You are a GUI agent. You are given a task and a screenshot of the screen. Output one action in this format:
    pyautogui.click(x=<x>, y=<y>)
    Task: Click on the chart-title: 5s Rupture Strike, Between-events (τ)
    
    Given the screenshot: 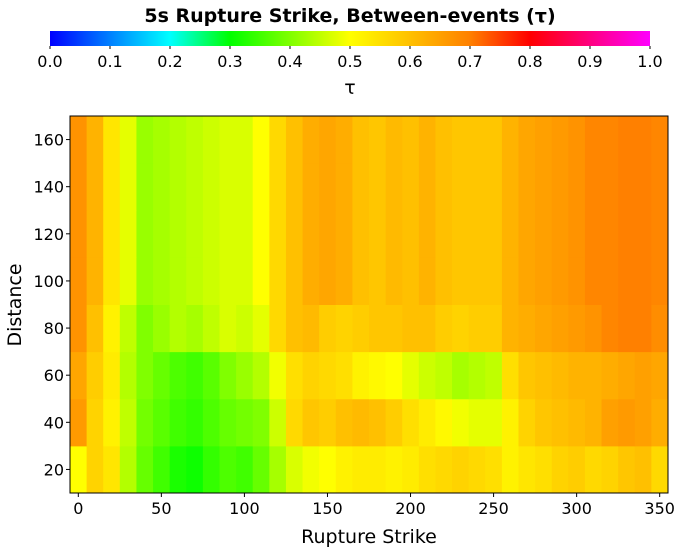 What is the action you would take?
    pyautogui.click(x=349, y=16)
    